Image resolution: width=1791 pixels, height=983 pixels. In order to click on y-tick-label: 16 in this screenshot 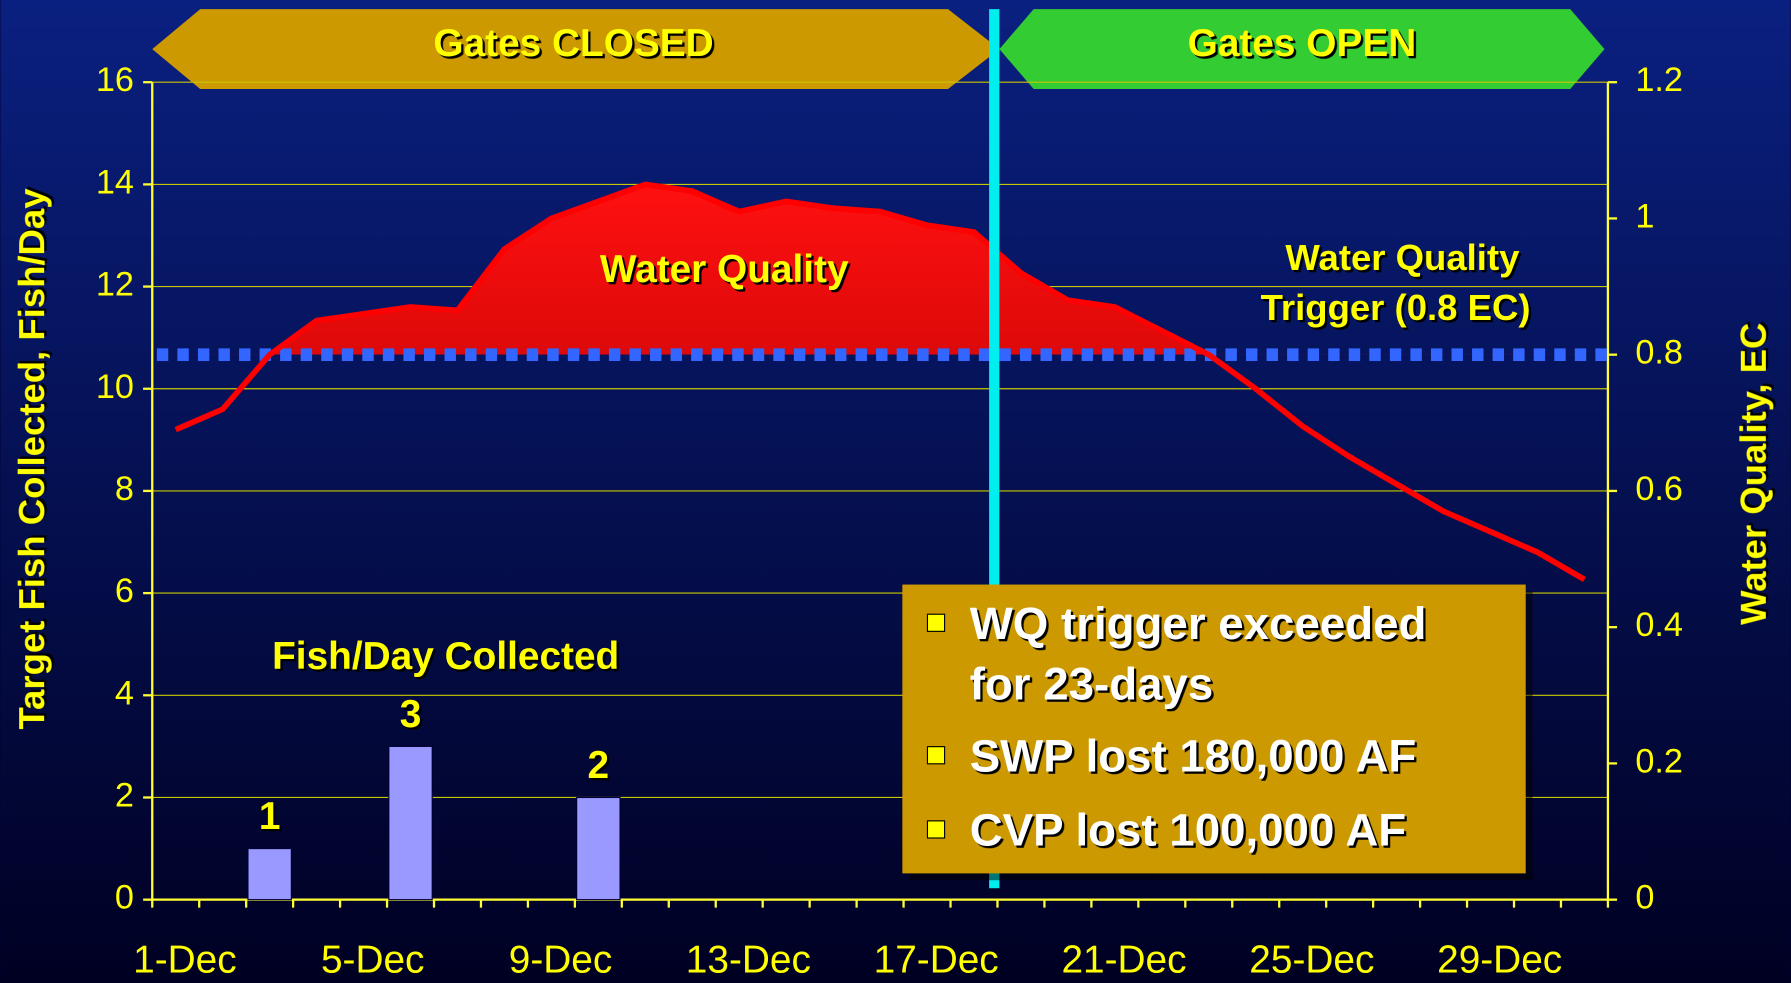, I will do `click(115, 80)`.